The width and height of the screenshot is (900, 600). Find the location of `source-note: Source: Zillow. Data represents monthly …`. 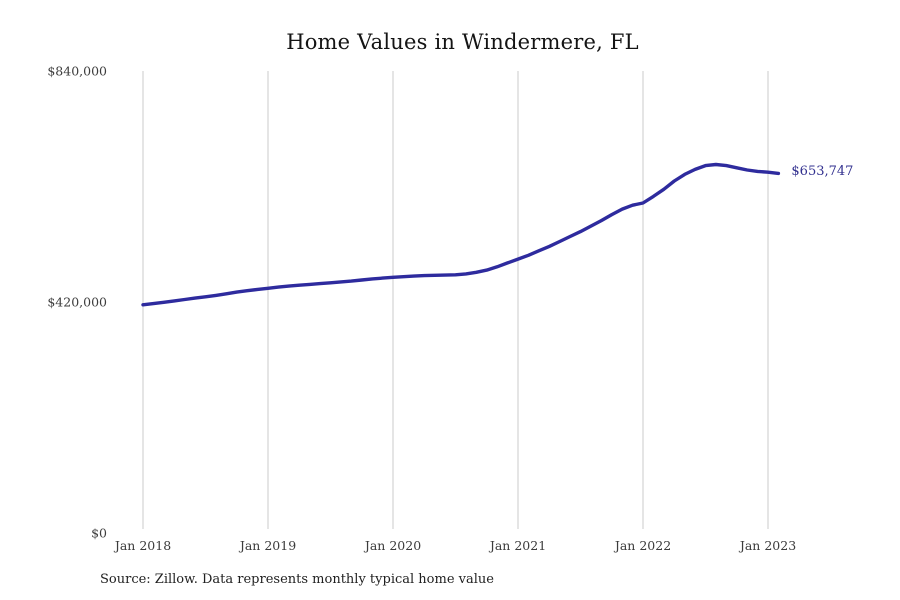

source-note: Source: Zillow. Data represents monthly … is located at coordinates (297, 579).